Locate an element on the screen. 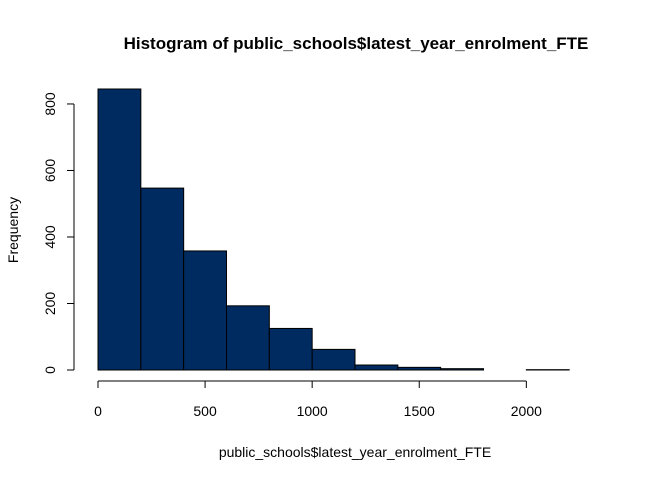  x-tick-label: 500 is located at coordinates (205, 411).